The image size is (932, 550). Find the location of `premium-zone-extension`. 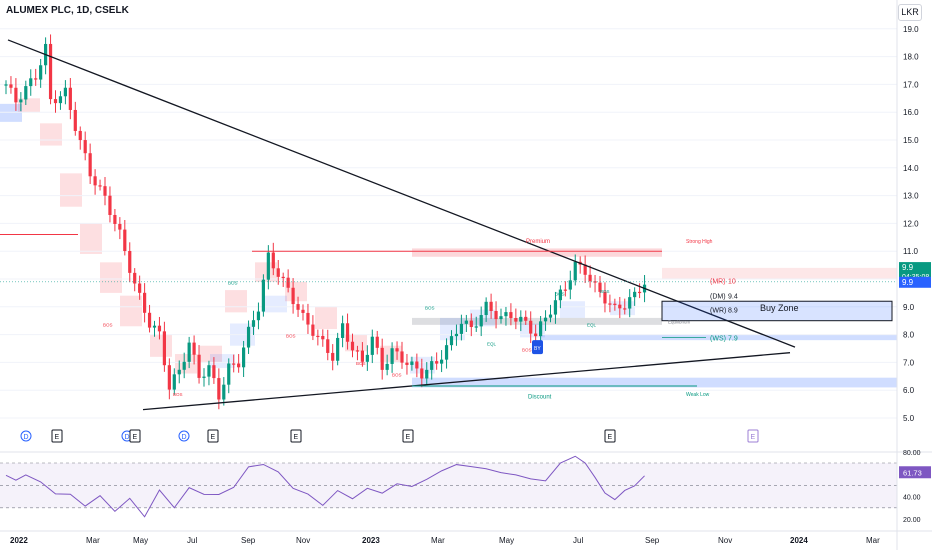

premium-zone-extension is located at coordinates (779, 273).